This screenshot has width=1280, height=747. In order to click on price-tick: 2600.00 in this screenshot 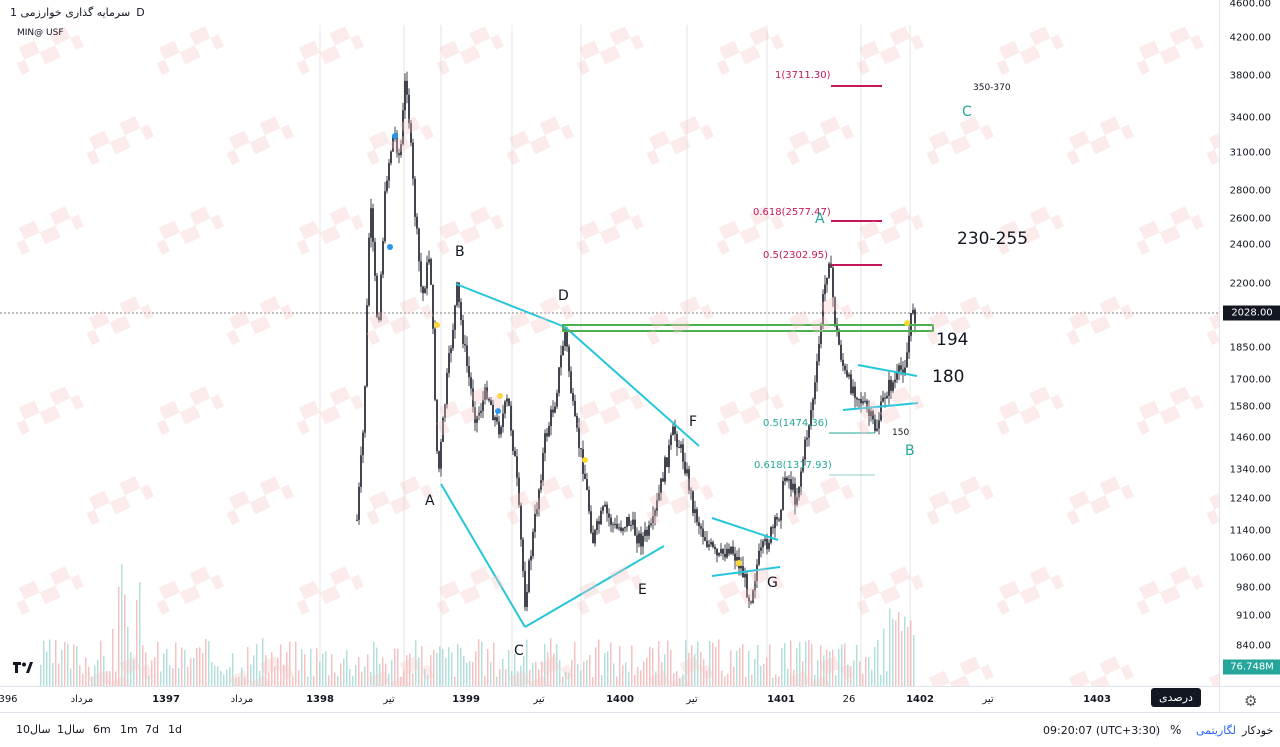, I will do `click(1250, 219)`.